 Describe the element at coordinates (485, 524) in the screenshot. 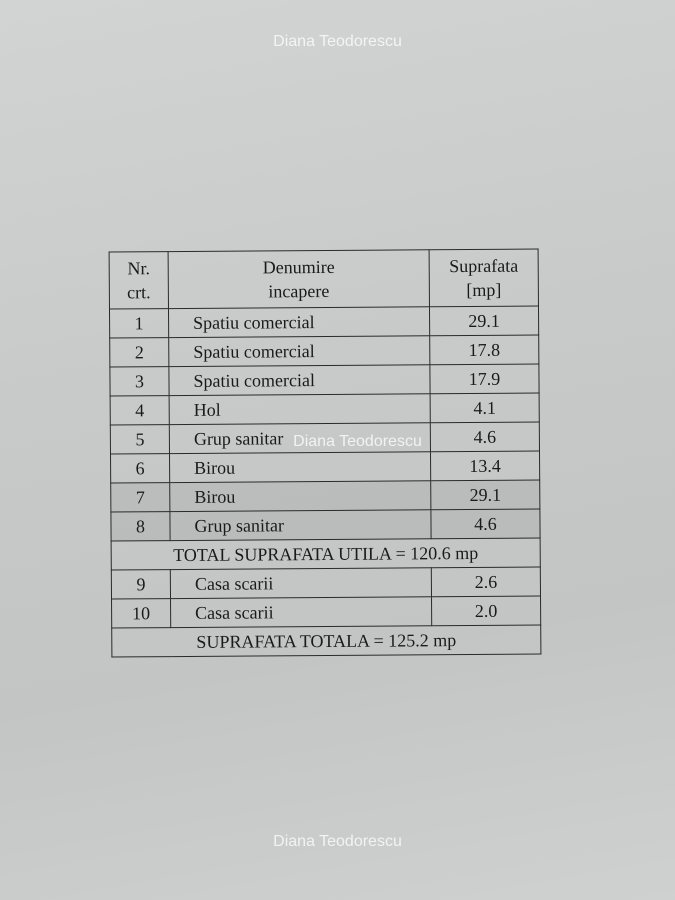

I see `room-area: 4.6` at that location.